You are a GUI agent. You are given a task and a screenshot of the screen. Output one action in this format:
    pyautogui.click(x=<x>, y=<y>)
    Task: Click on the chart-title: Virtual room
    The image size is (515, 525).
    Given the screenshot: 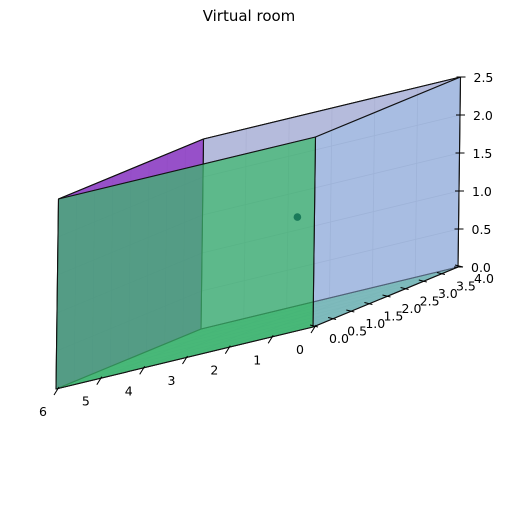 What is the action you would take?
    pyautogui.click(x=249, y=16)
    